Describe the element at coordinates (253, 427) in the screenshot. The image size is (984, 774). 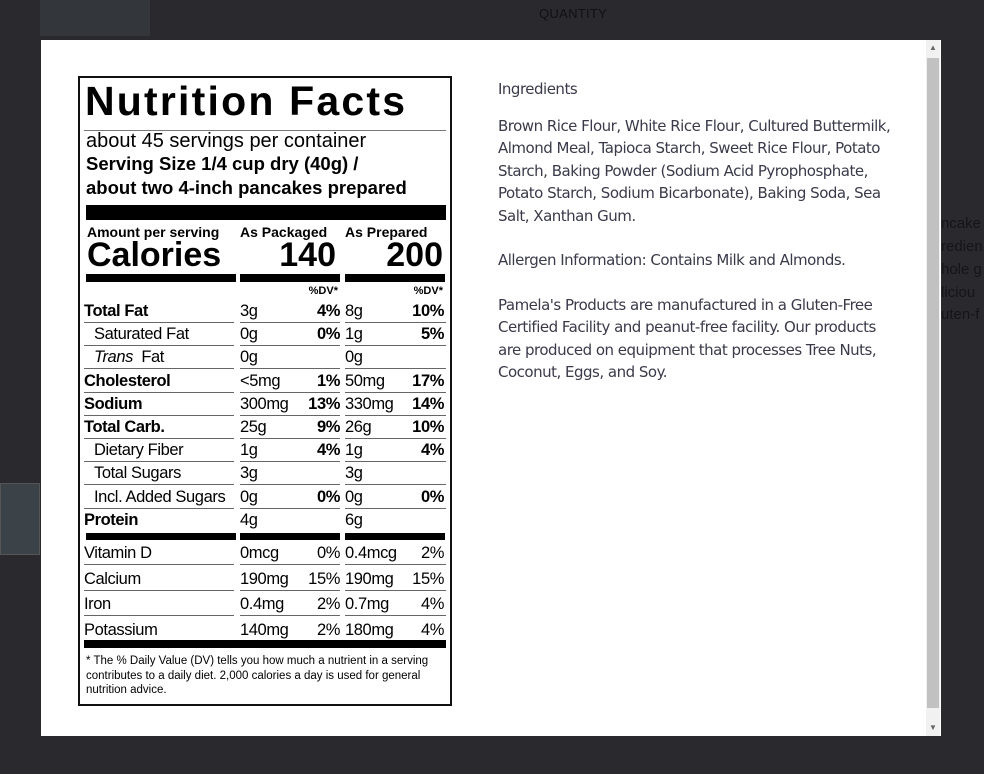
I see `packaged-amount: 25g` at that location.